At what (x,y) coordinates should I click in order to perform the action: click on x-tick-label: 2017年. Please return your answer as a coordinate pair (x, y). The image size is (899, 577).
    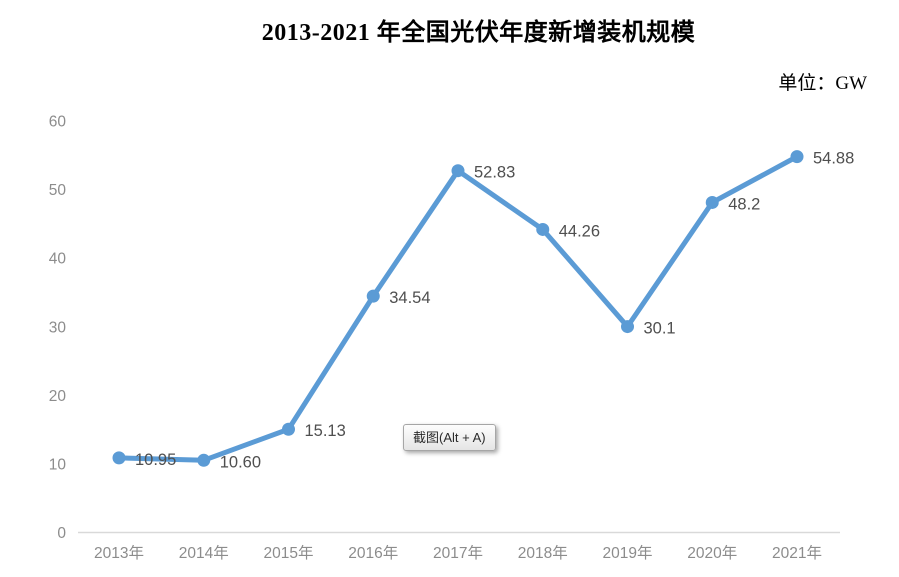
    Looking at the image, I should click on (458, 553).